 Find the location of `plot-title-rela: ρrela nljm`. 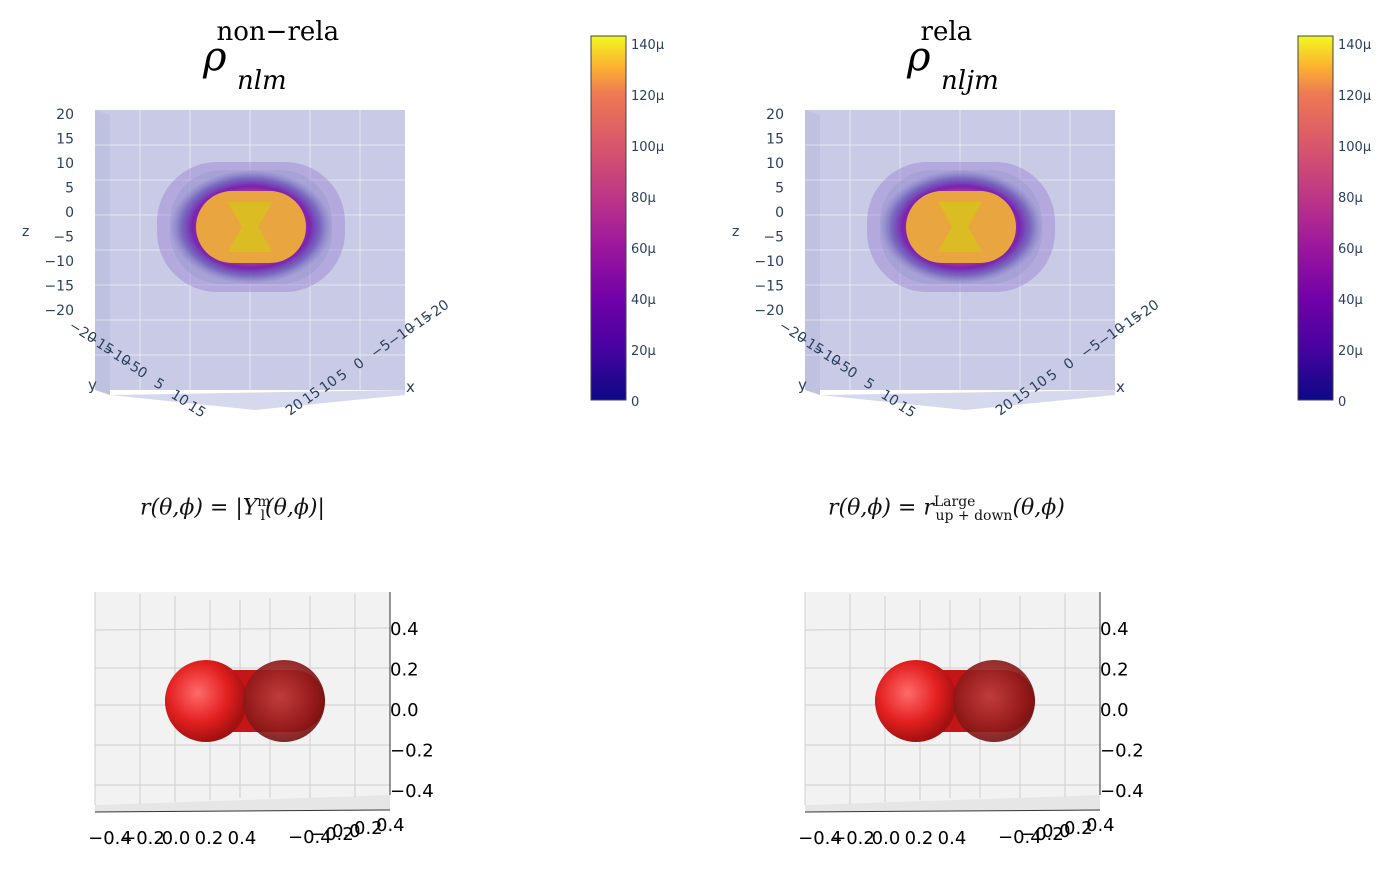

plot-title-rela: ρrela nljm is located at coordinates (987, 56).